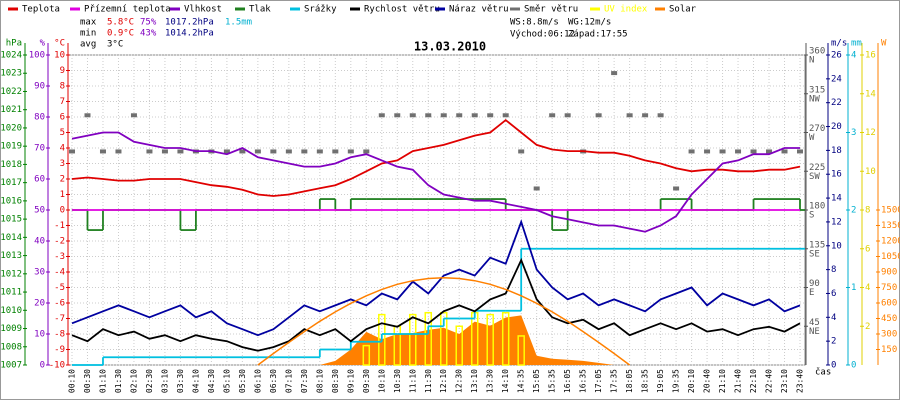 This screenshot has width=900, height=400. What do you see at coordinates (39, 118) in the screenshot?
I see `y-tick-label: 80` at bounding box center [39, 118].